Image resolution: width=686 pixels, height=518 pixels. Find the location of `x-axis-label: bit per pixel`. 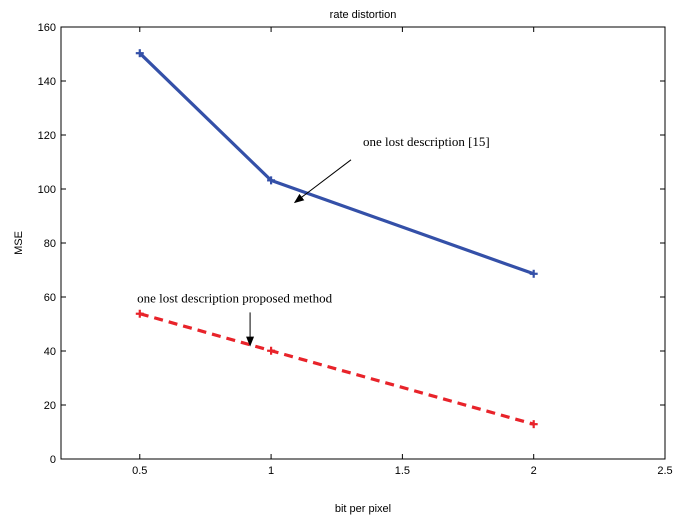

x-axis-label: bit per pixel is located at coordinates (363, 509).